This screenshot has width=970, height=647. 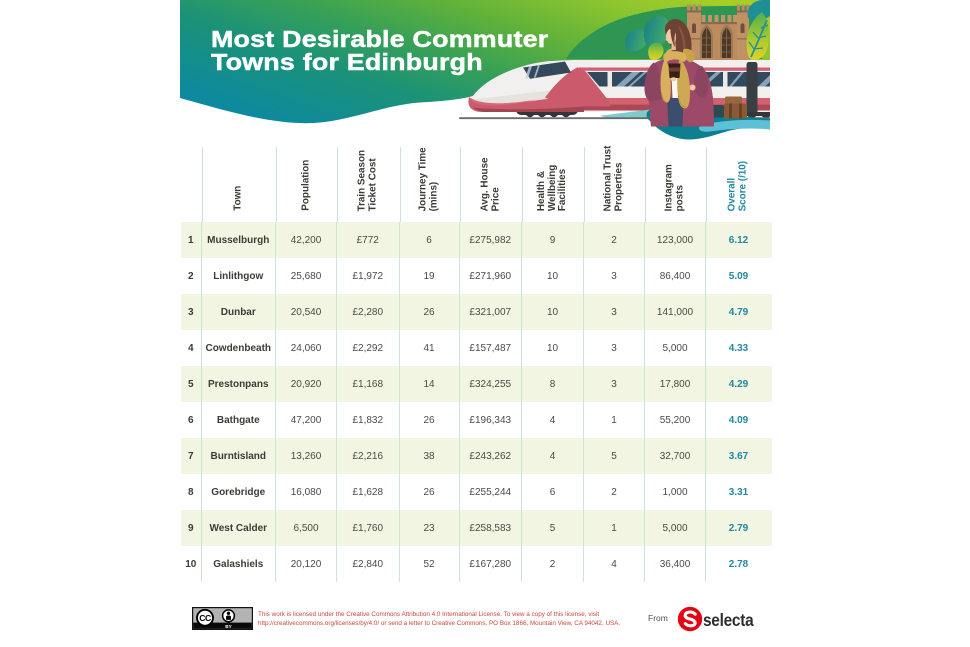 What do you see at coordinates (205, 618) in the screenshot?
I see `svg-text: CC` at bounding box center [205, 618].